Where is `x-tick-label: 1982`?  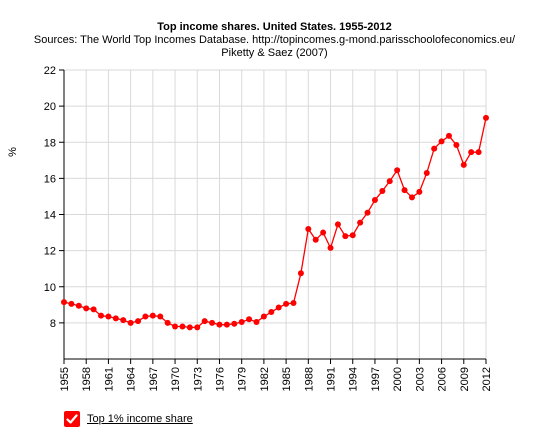
x-tick-label: 1982 is located at coordinates (265, 379).